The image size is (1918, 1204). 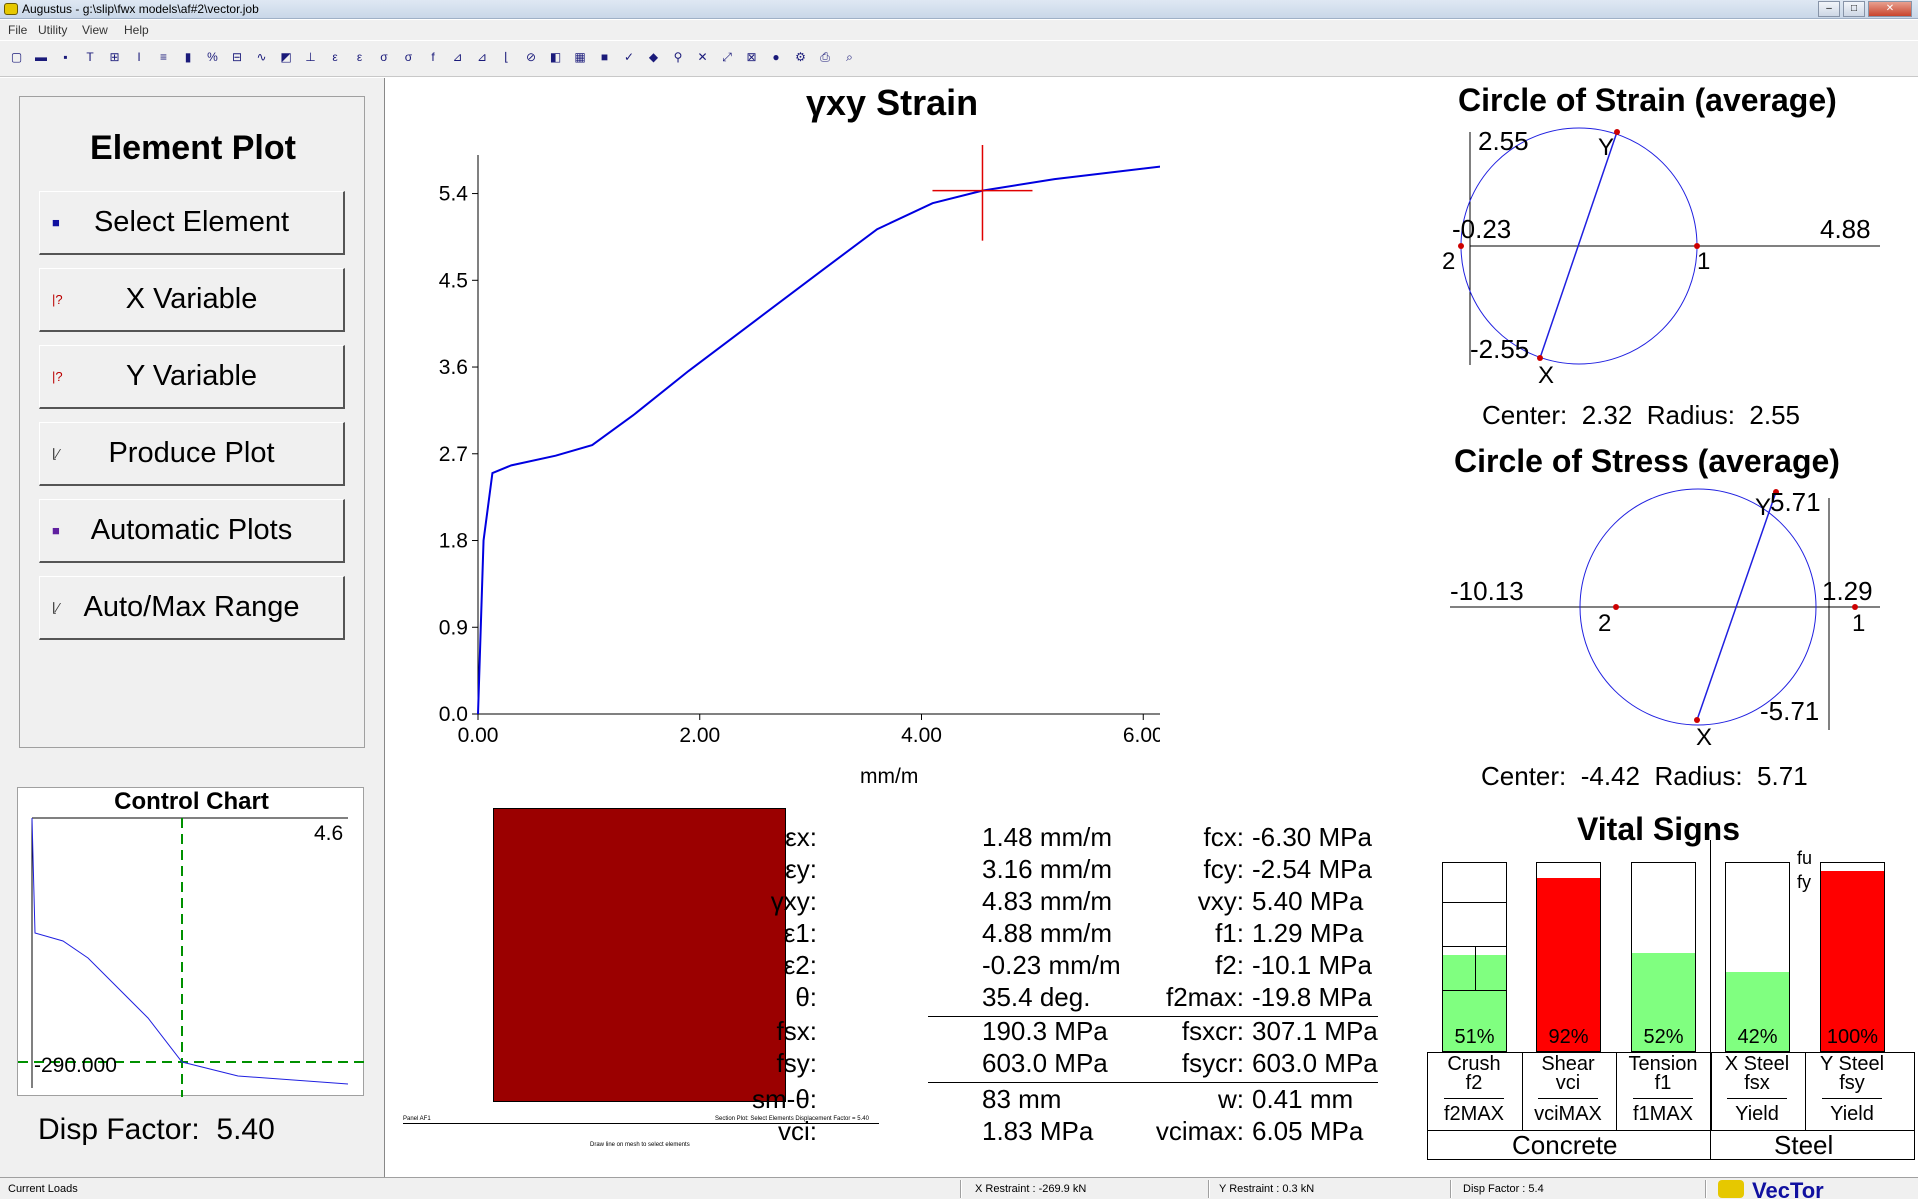 I want to click on var-value: -19.8 MPa, so click(x=1312, y=997).